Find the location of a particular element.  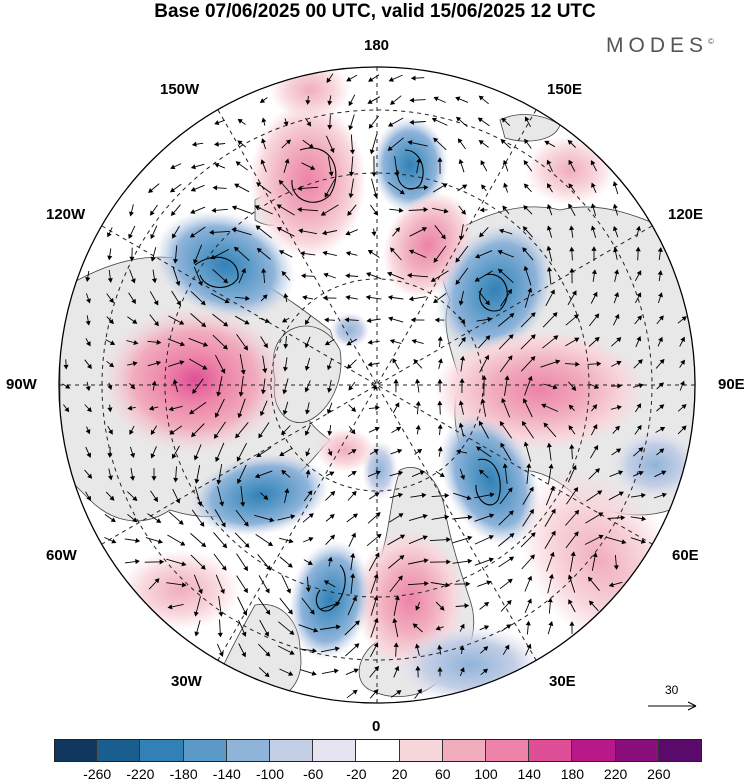

colorbar-tick-label: 180 is located at coordinates (572, 774).